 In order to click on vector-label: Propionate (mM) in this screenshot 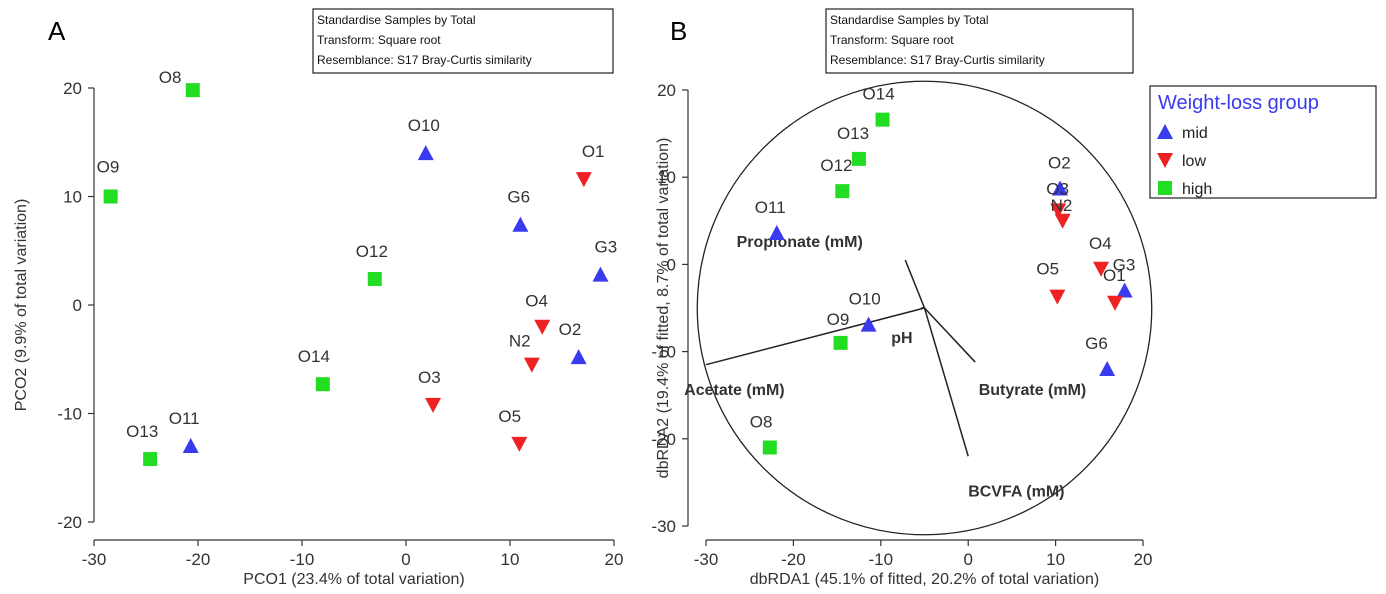, I will do `click(800, 242)`.